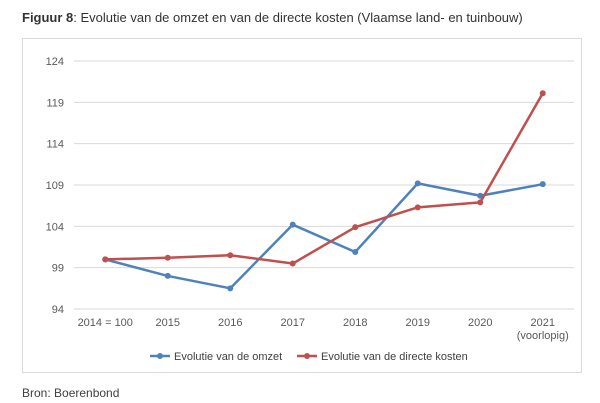 The height and width of the screenshot is (403, 600). Describe the element at coordinates (168, 323) in the screenshot. I see `x-tick-label: 2015` at that location.